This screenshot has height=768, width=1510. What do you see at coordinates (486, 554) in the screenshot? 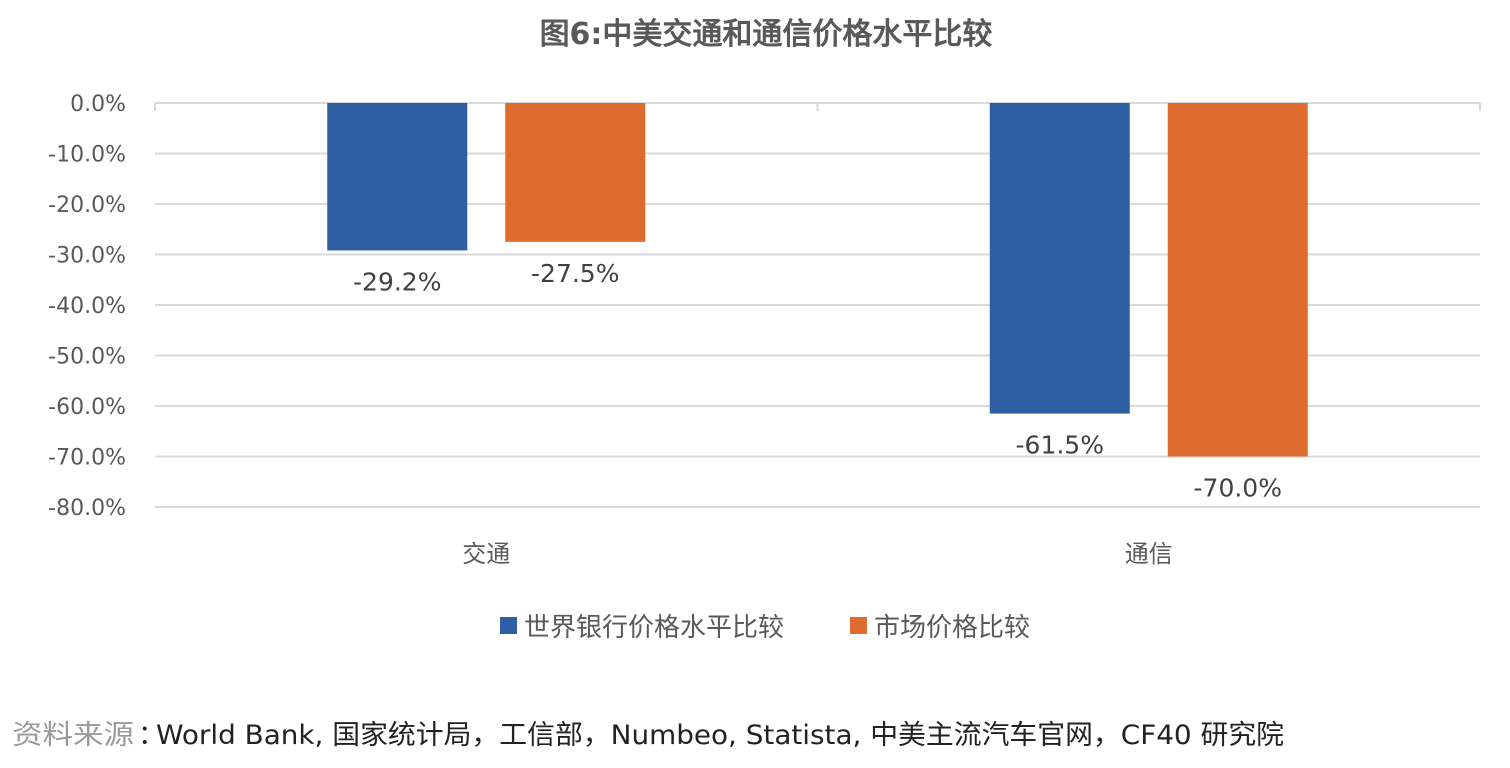
I see `category-label: 交通` at bounding box center [486, 554].